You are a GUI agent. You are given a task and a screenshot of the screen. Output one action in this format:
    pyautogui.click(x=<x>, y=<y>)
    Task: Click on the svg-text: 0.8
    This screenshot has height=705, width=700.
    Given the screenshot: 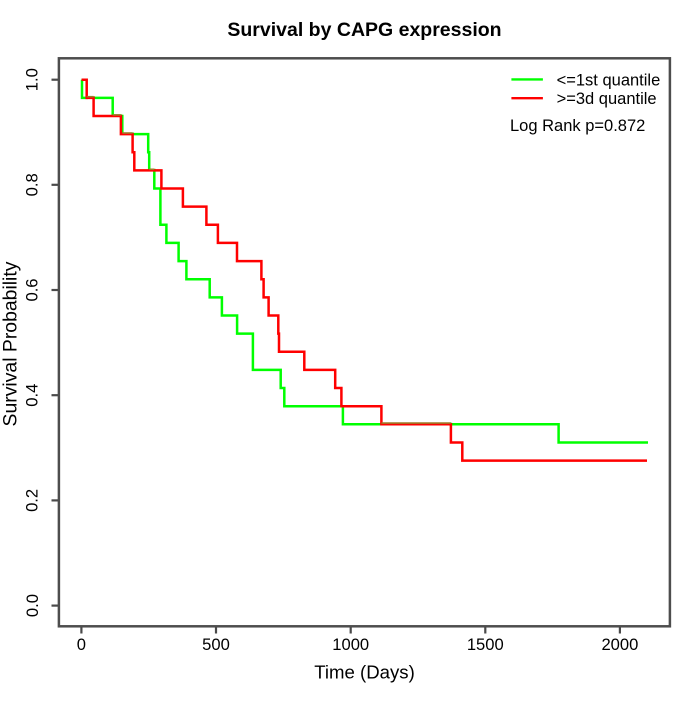 What is the action you would take?
    pyautogui.click(x=32, y=184)
    